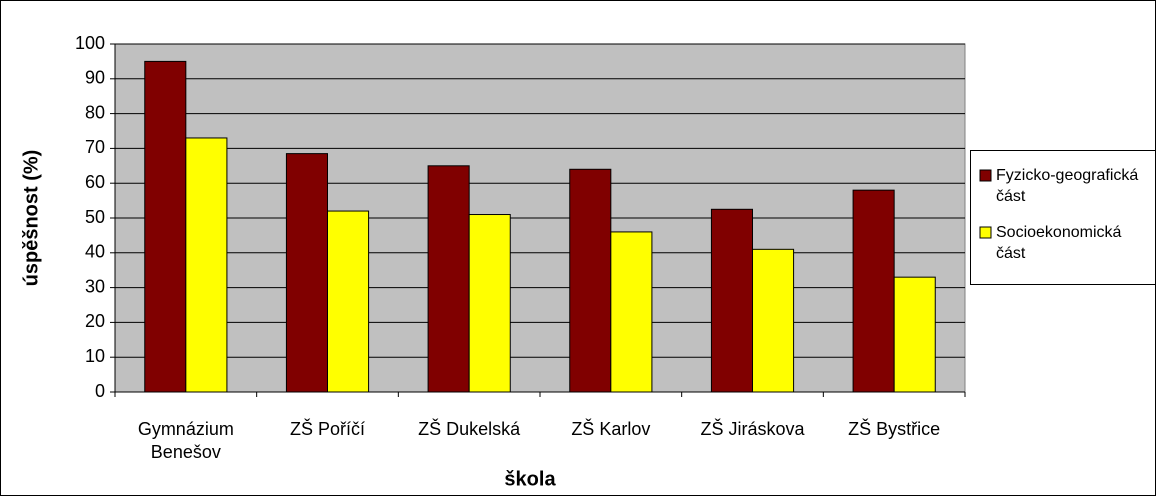 The image size is (1156, 496). I want to click on x-tick-label: ZŠ Karlov, so click(611, 429).